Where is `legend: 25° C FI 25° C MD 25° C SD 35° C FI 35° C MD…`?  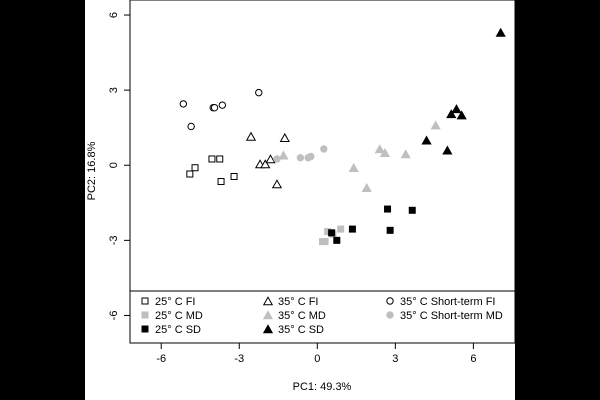
legend: 25° C FI 25° C MD 25° C SD 35° C FI 35° C MD… is located at coordinates (322, 316).